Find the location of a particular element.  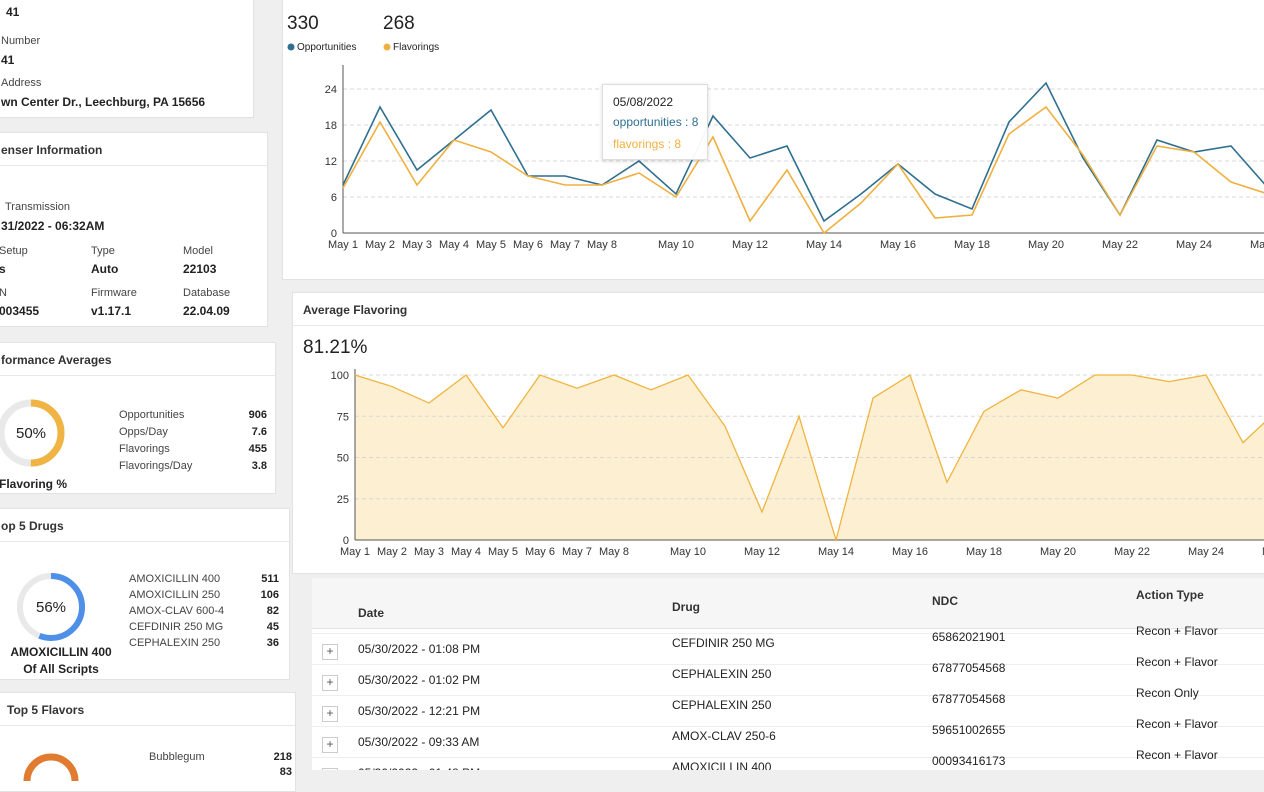

x-tick-label: May 10 is located at coordinates (676, 245).